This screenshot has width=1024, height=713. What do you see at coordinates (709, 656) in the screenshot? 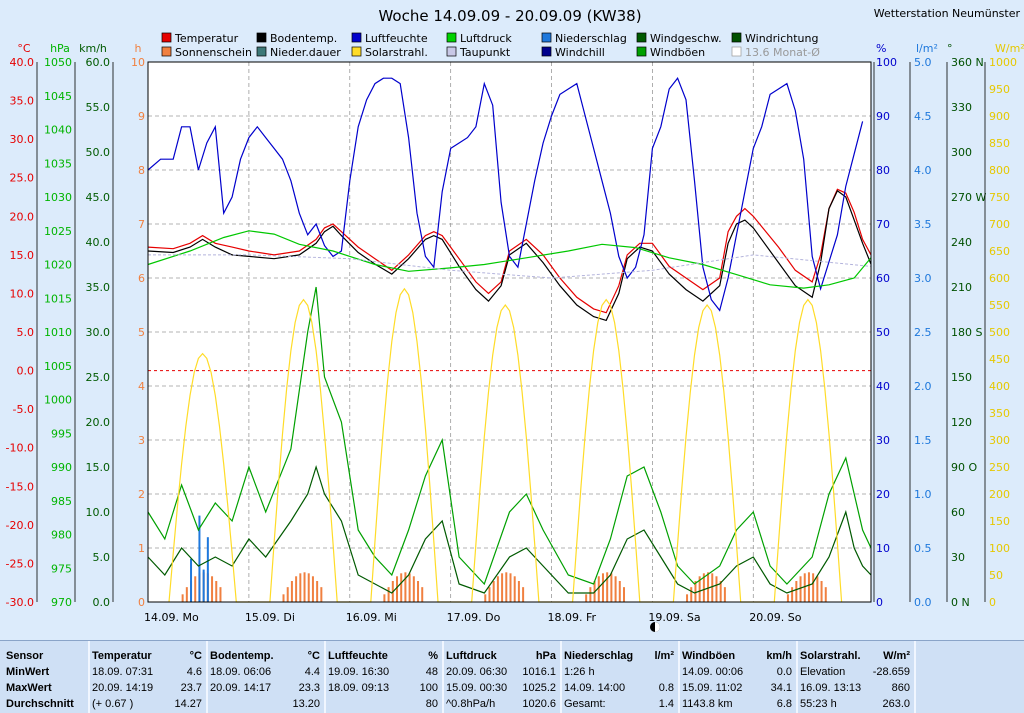
I see `stats-column-title: Windböen` at bounding box center [709, 656].